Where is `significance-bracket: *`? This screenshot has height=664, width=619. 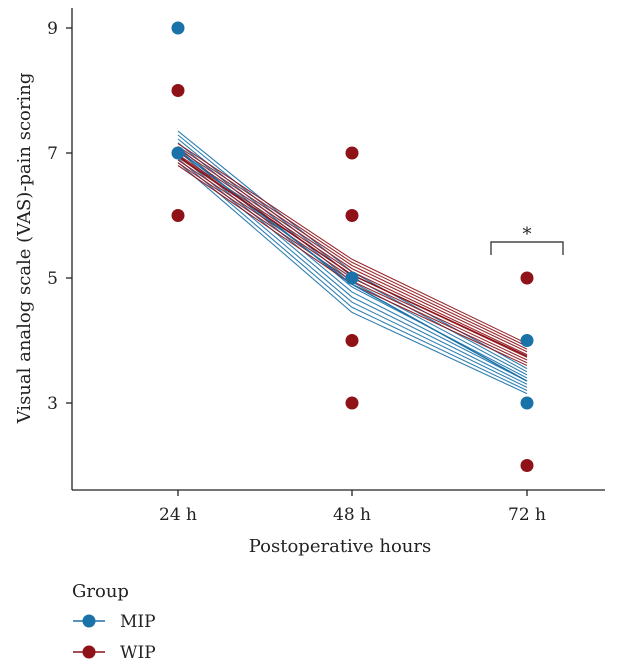
significance-bracket: * is located at coordinates (527, 239).